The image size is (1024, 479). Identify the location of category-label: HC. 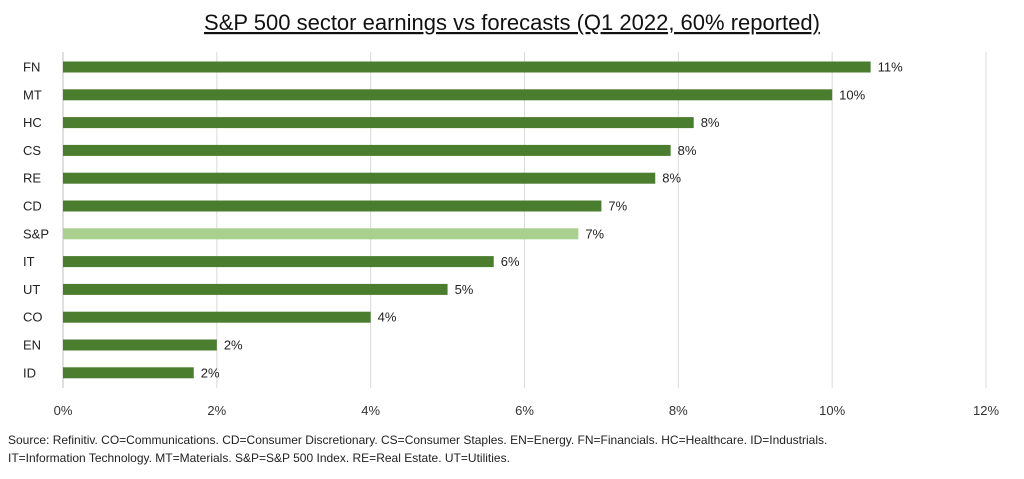
(32, 122).